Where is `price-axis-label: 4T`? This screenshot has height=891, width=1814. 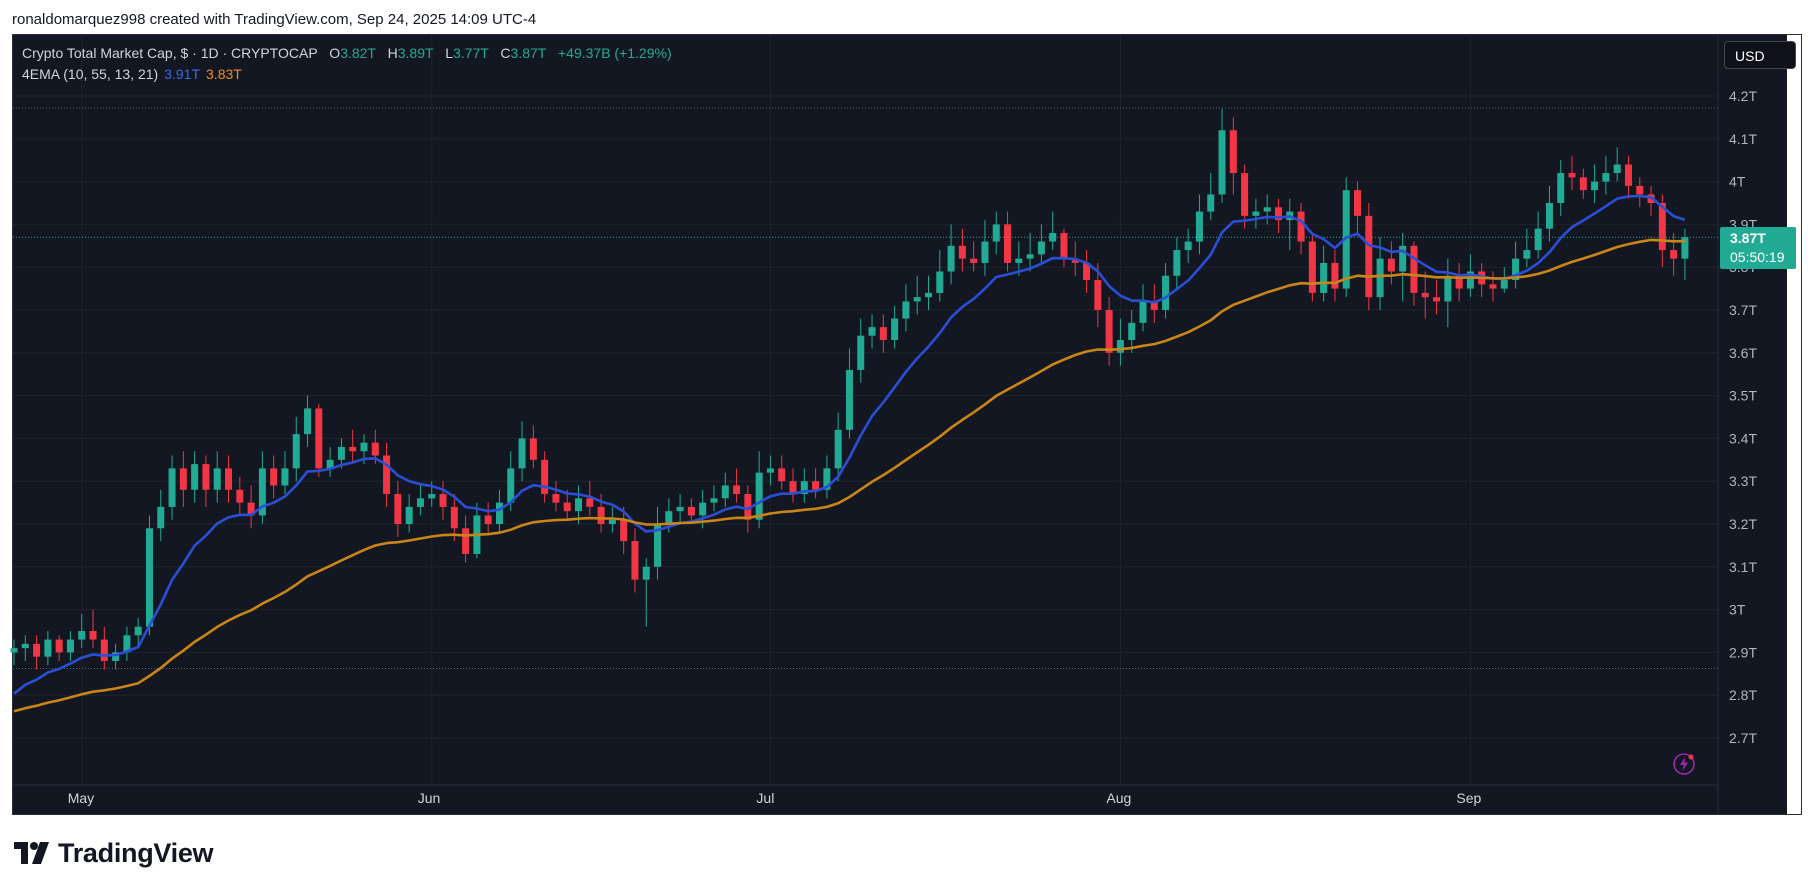
price-axis-label: 4T is located at coordinates (1737, 182).